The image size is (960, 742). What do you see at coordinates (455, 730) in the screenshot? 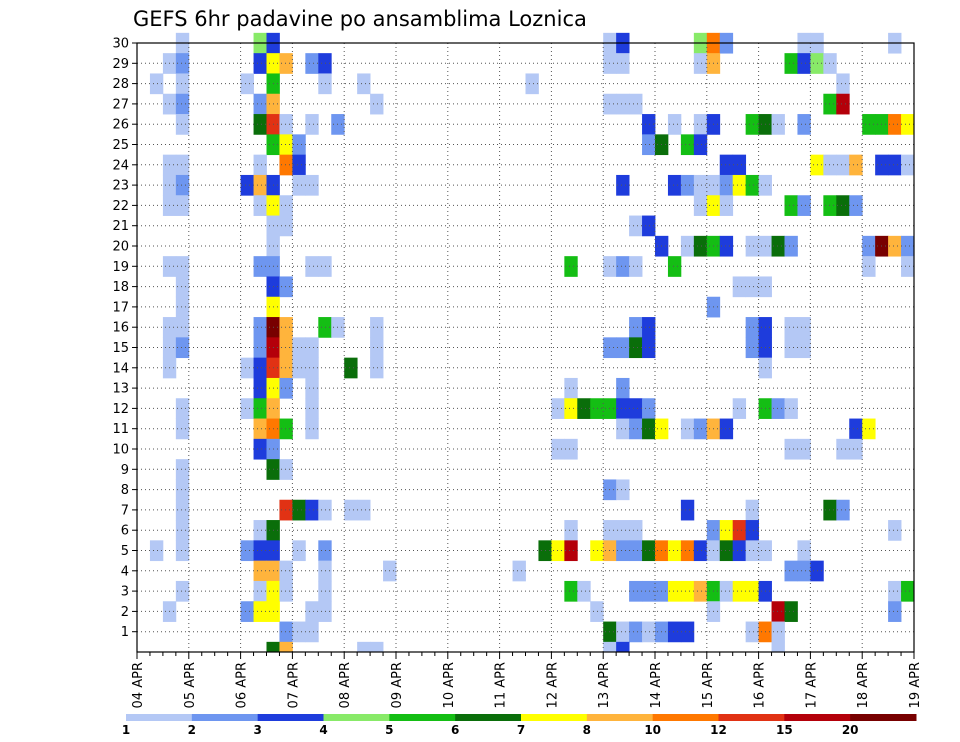
I see `colorbar-label: 6` at bounding box center [455, 730].